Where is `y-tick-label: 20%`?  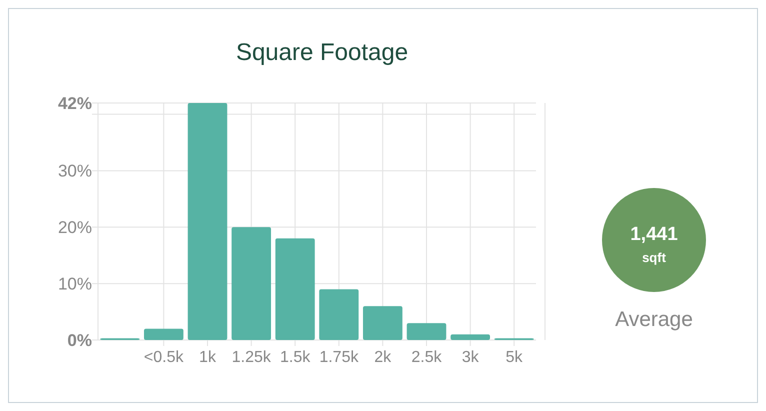 y-tick-label: 20% is located at coordinates (75, 228).